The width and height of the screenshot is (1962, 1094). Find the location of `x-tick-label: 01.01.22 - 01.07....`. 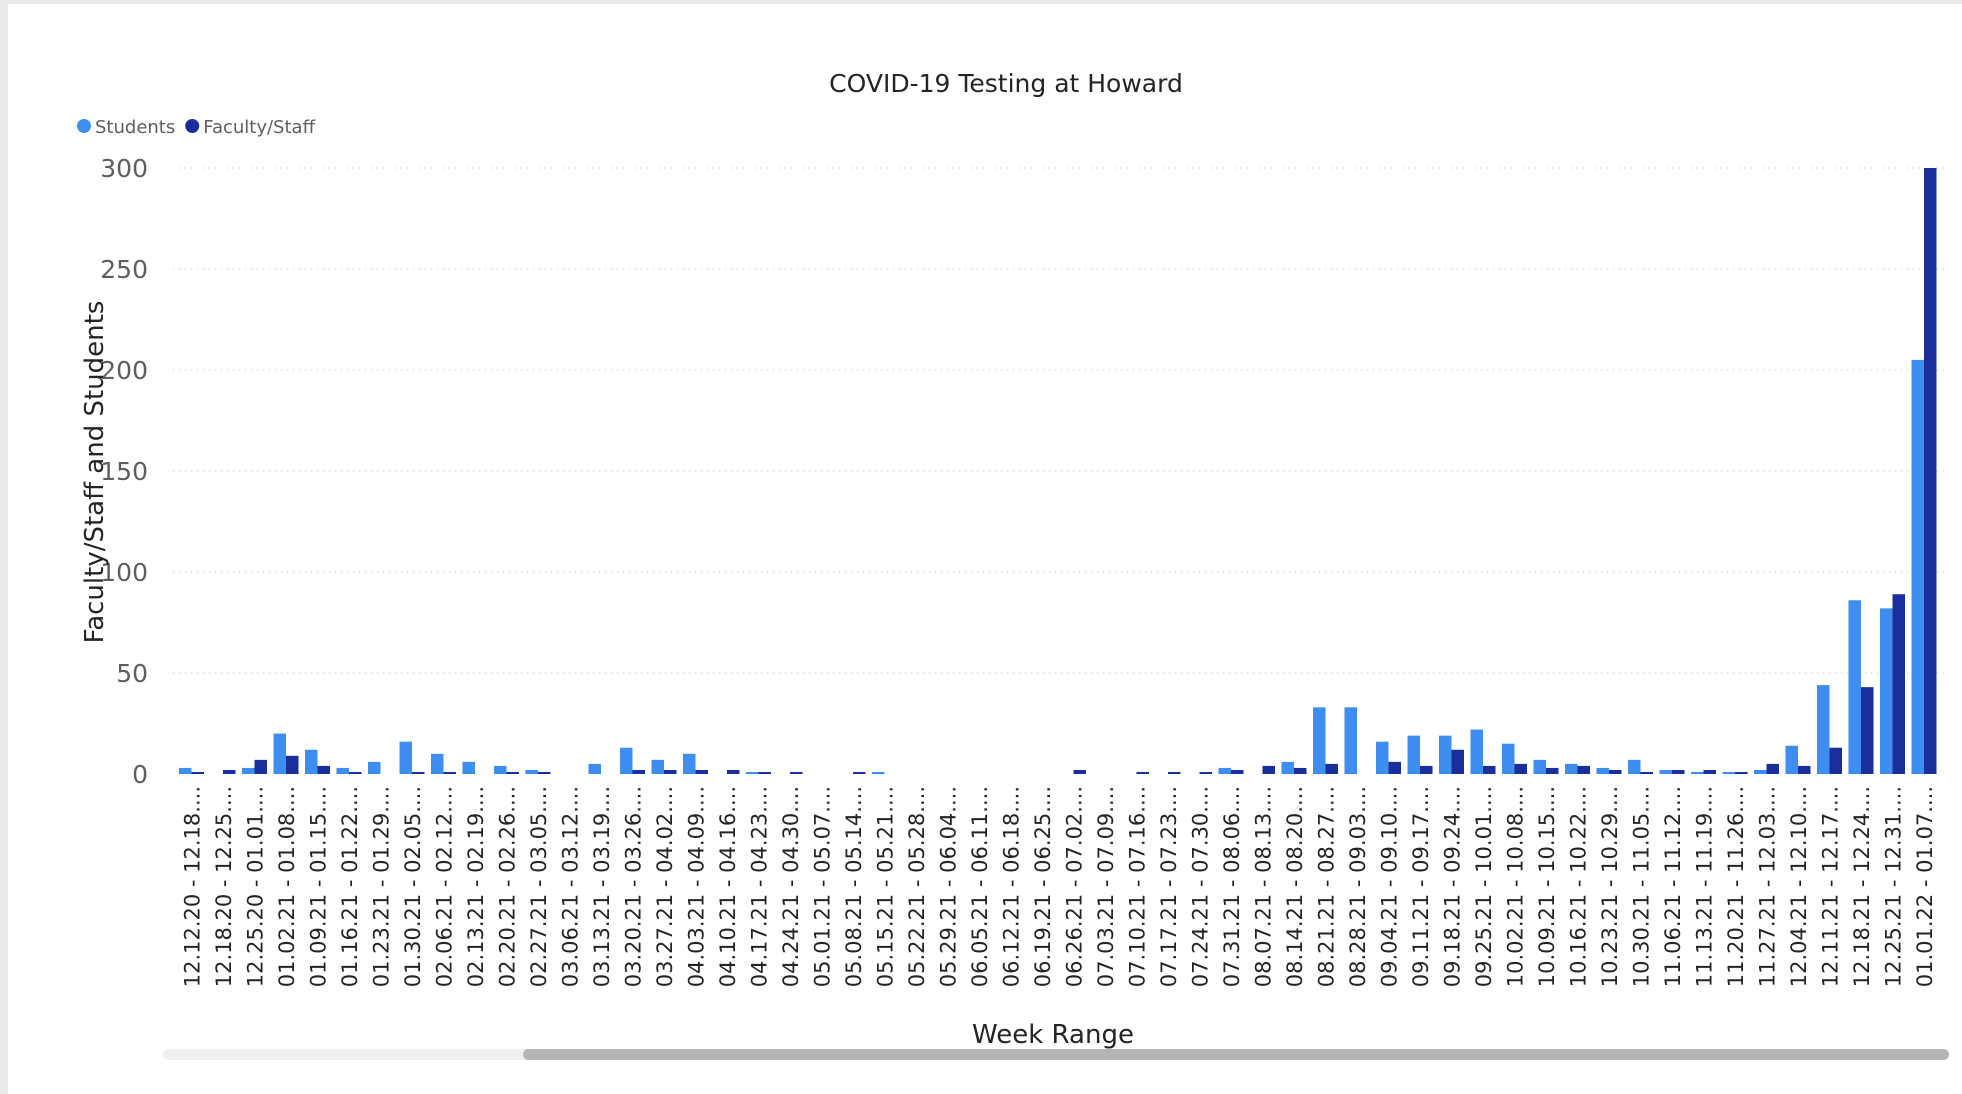

x-tick-label: 01.01.22 - 01.07.... is located at coordinates (1925, 886).